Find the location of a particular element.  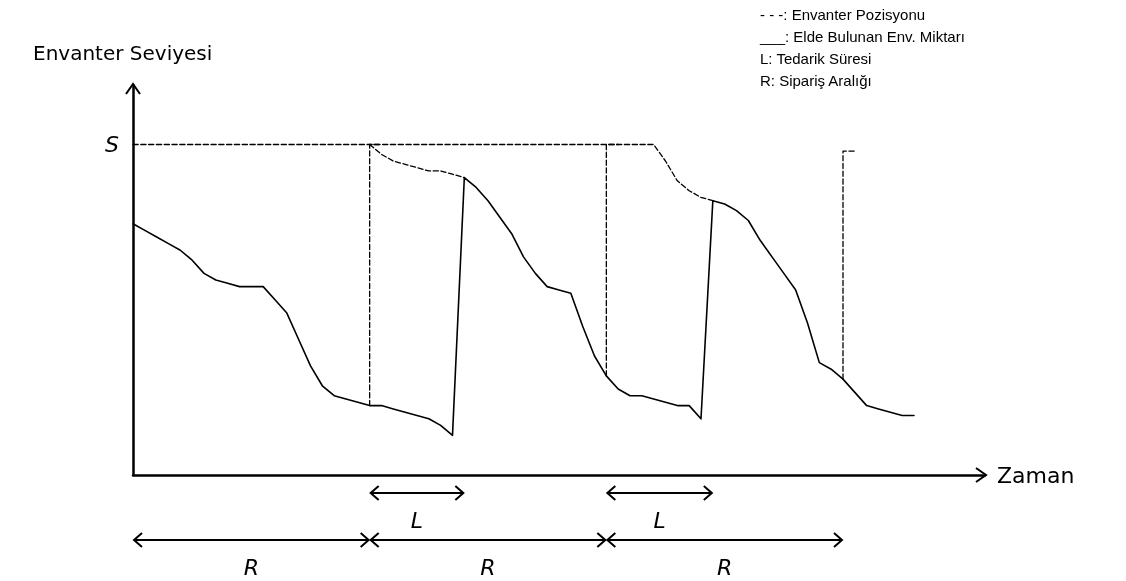

text: L: Tedarik Süresi is located at coordinates (816, 59).